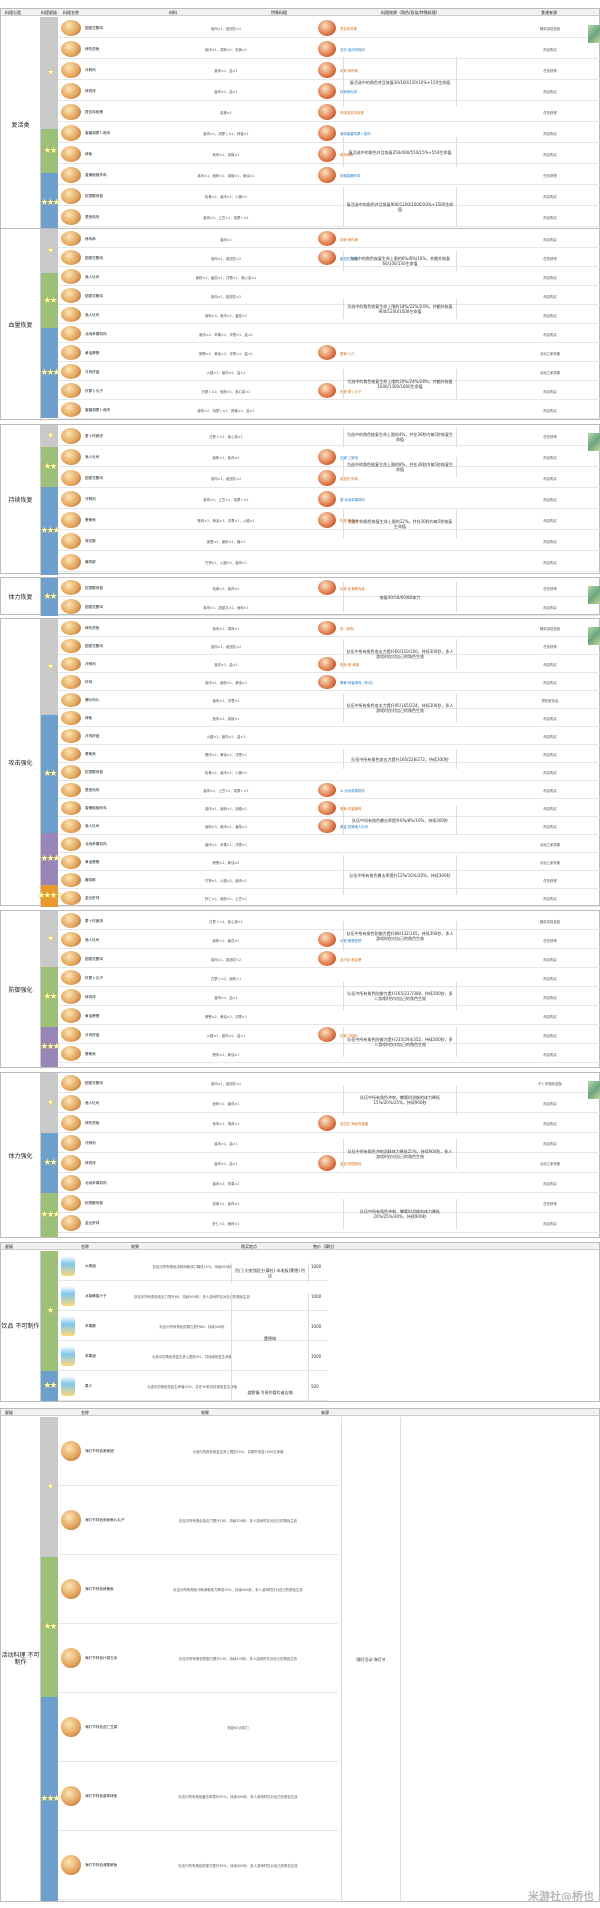 The height and width of the screenshot is (1908, 600). What do you see at coordinates (226, 133) in the screenshot?
I see `dish-ingredients: 兽肉×1，胡萝卜×1，蜂蜜×1` at bounding box center [226, 133].